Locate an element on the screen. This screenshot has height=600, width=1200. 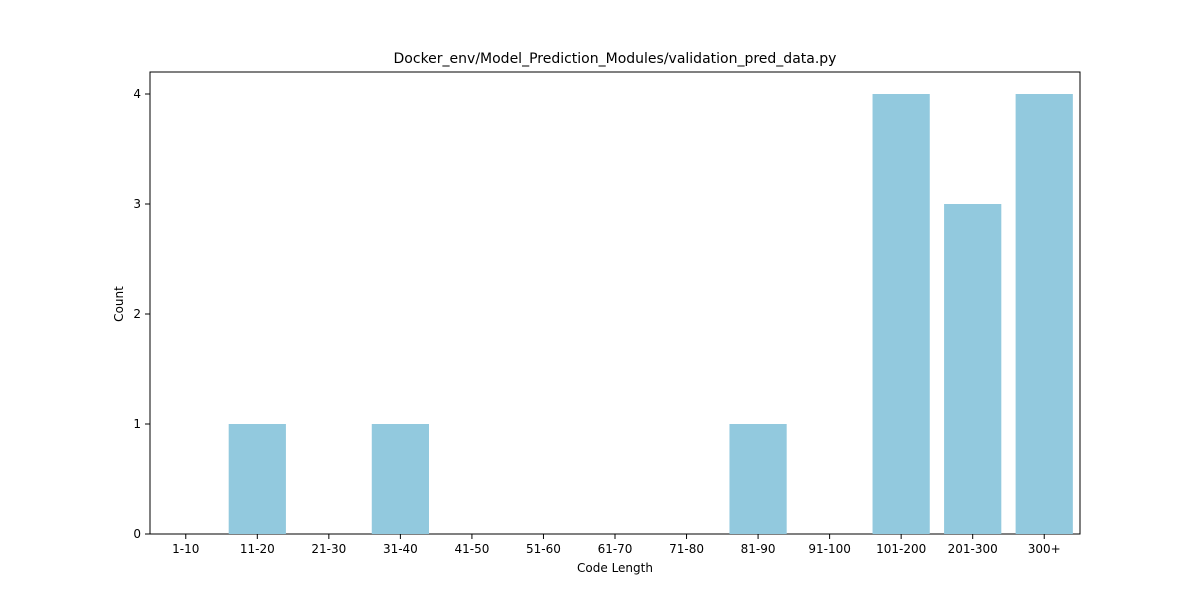
x-axis-title: Code Length is located at coordinates (615, 568).